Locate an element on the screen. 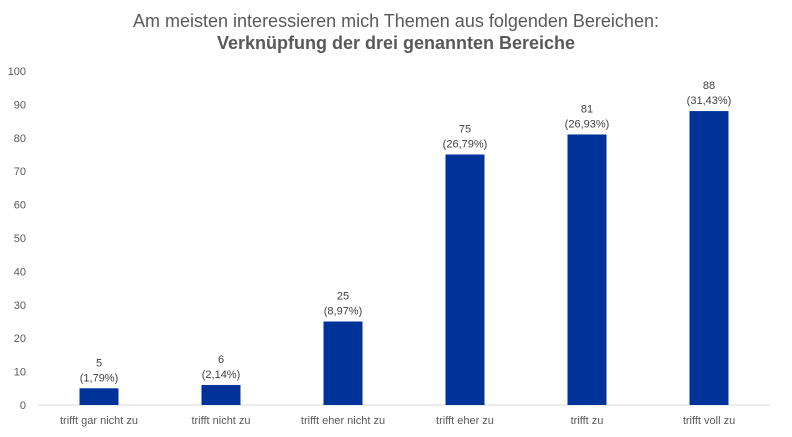  y-tick-label: 50 is located at coordinates (20, 239).